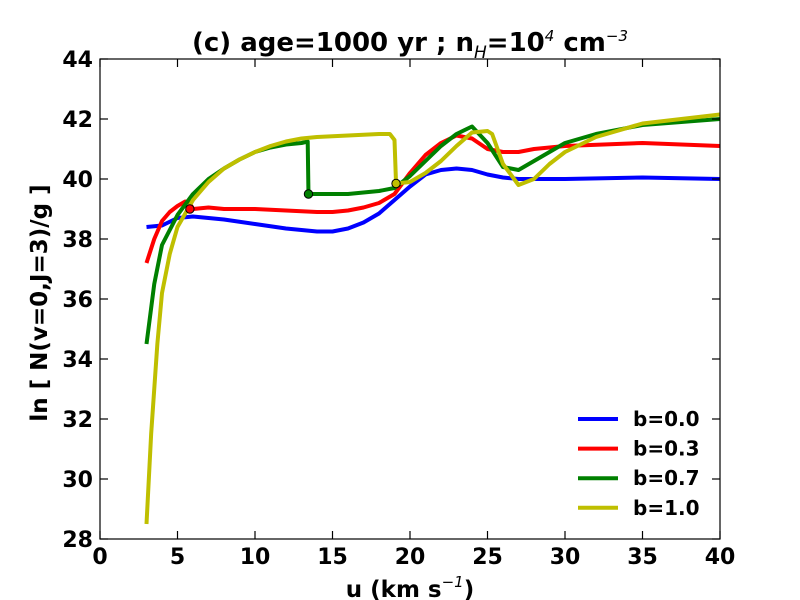 This screenshot has width=800, height=600. What do you see at coordinates (77, 240) in the screenshot?
I see `y-tick-label: 38` at bounding box center [77, 240].